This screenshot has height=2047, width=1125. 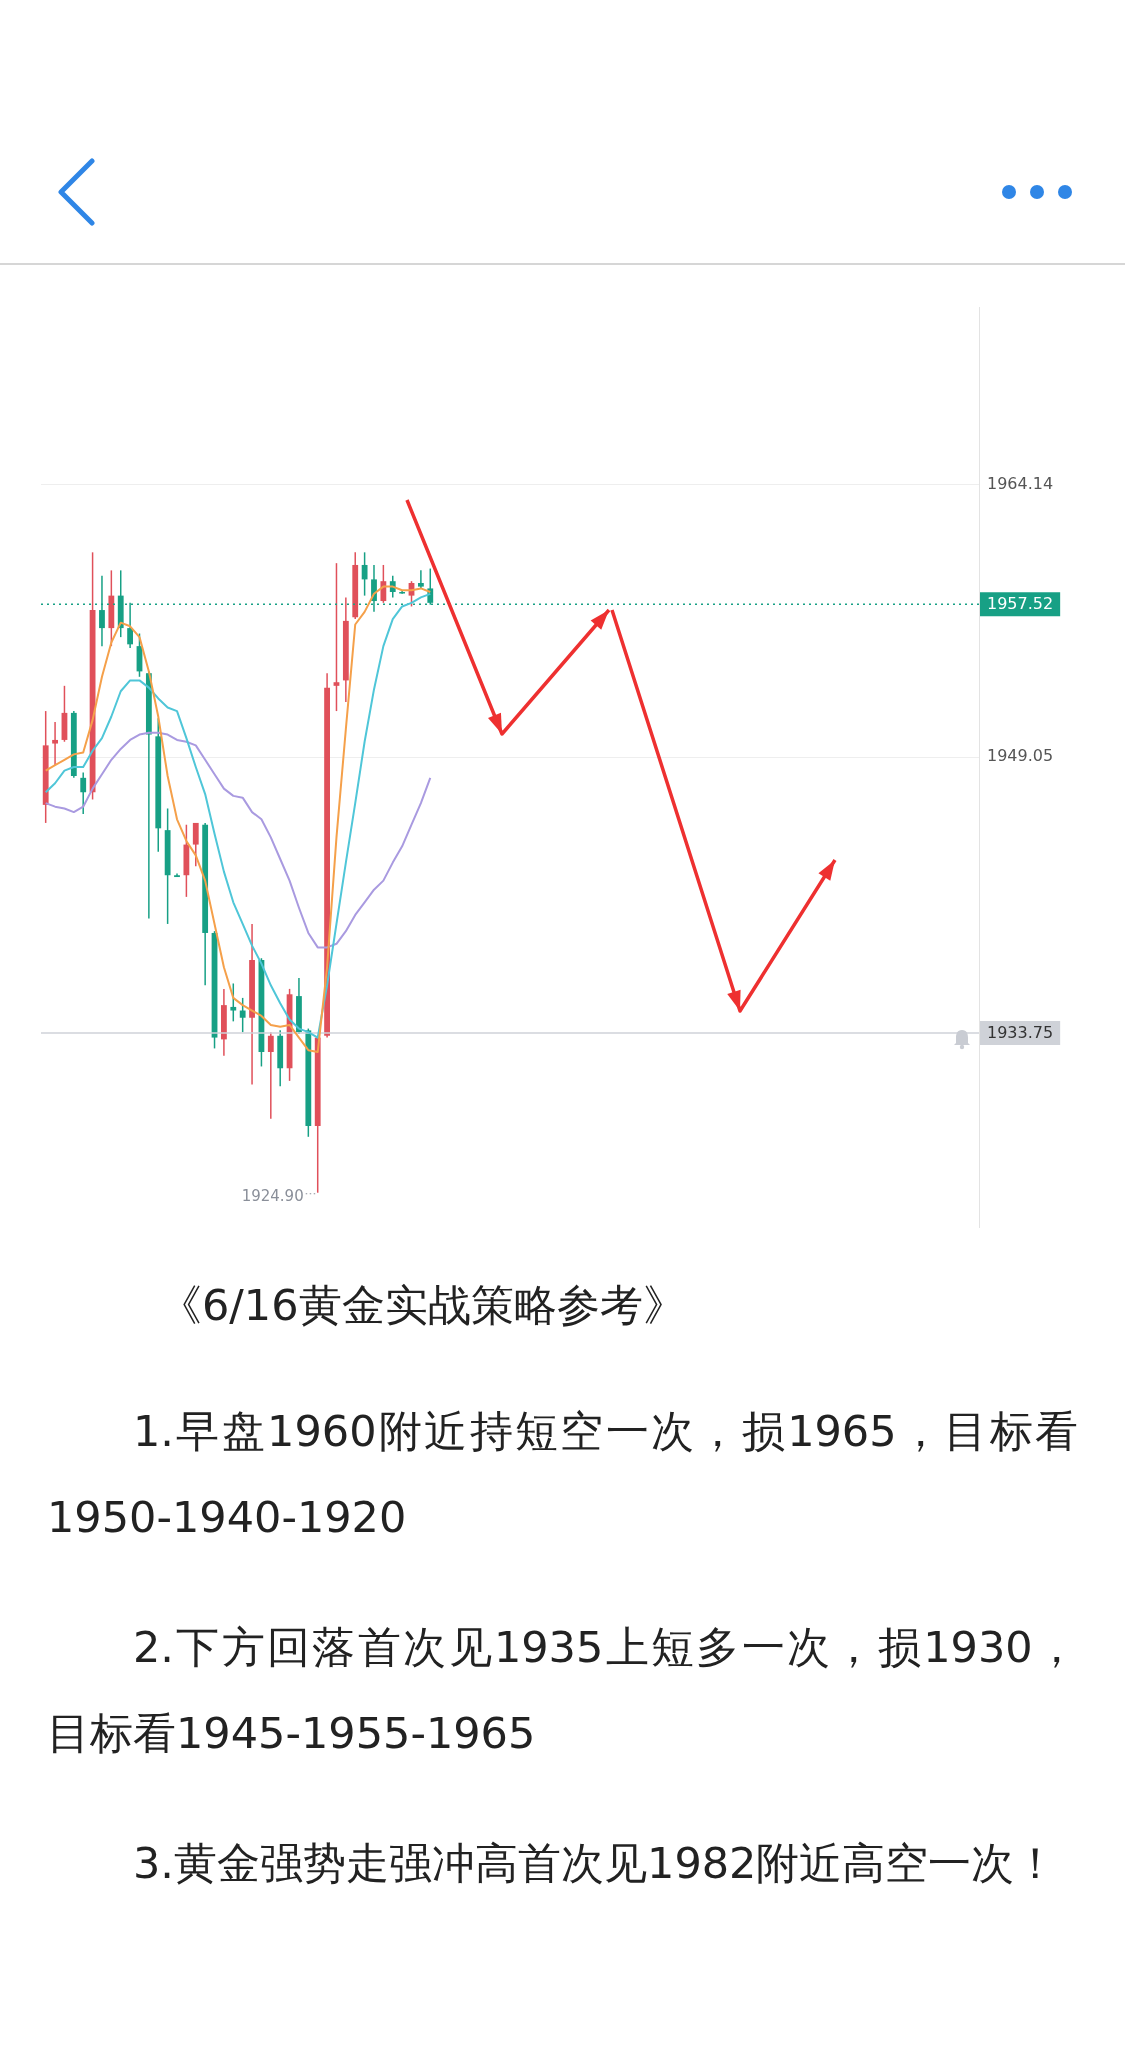 What do you see at coordinates (1020, 756) in the screenshot?
I see `y-tick-label: 1949.05` at bounding box center [1020, 756].